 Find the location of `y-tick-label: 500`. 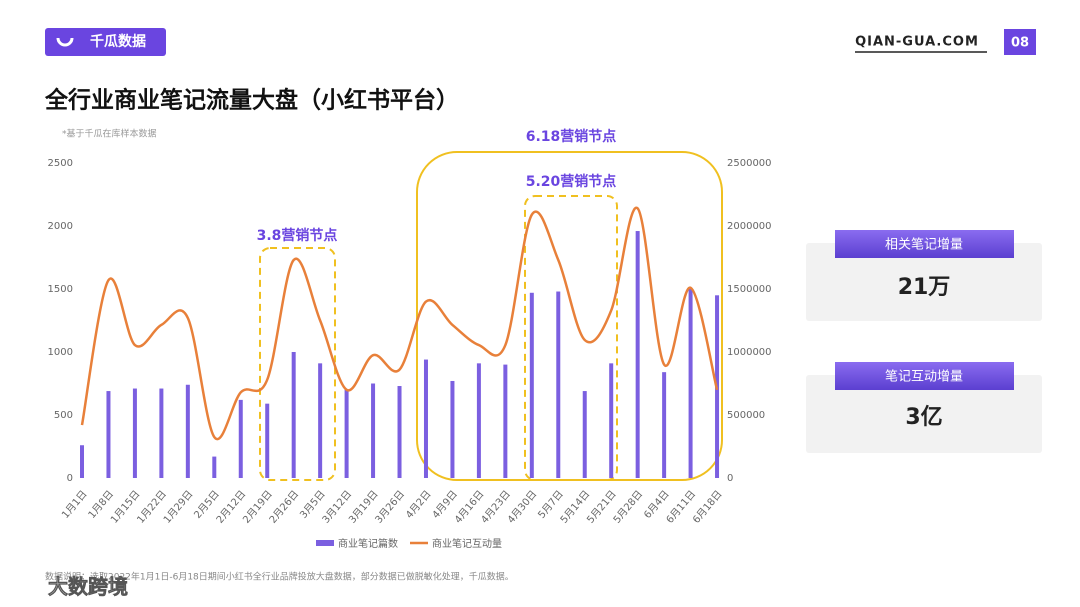

y-tick-label: 500 is located at coordinates (63, 415).